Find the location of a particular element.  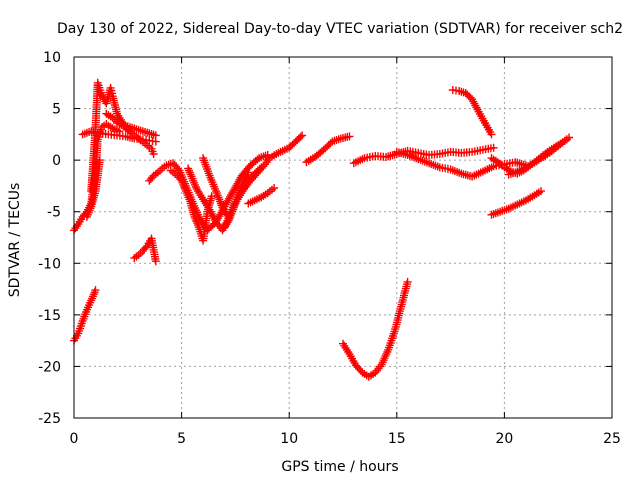

x-tick-label: 15 is located at coordinates (397, 439).